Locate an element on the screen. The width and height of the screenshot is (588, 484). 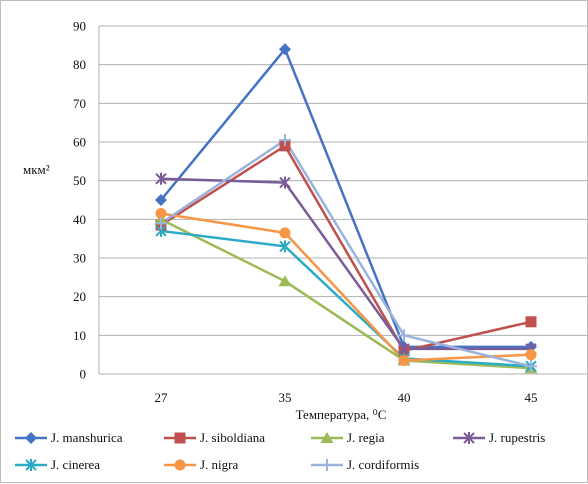
legend-label: J. manshurica is located at coordinates (87, 437).